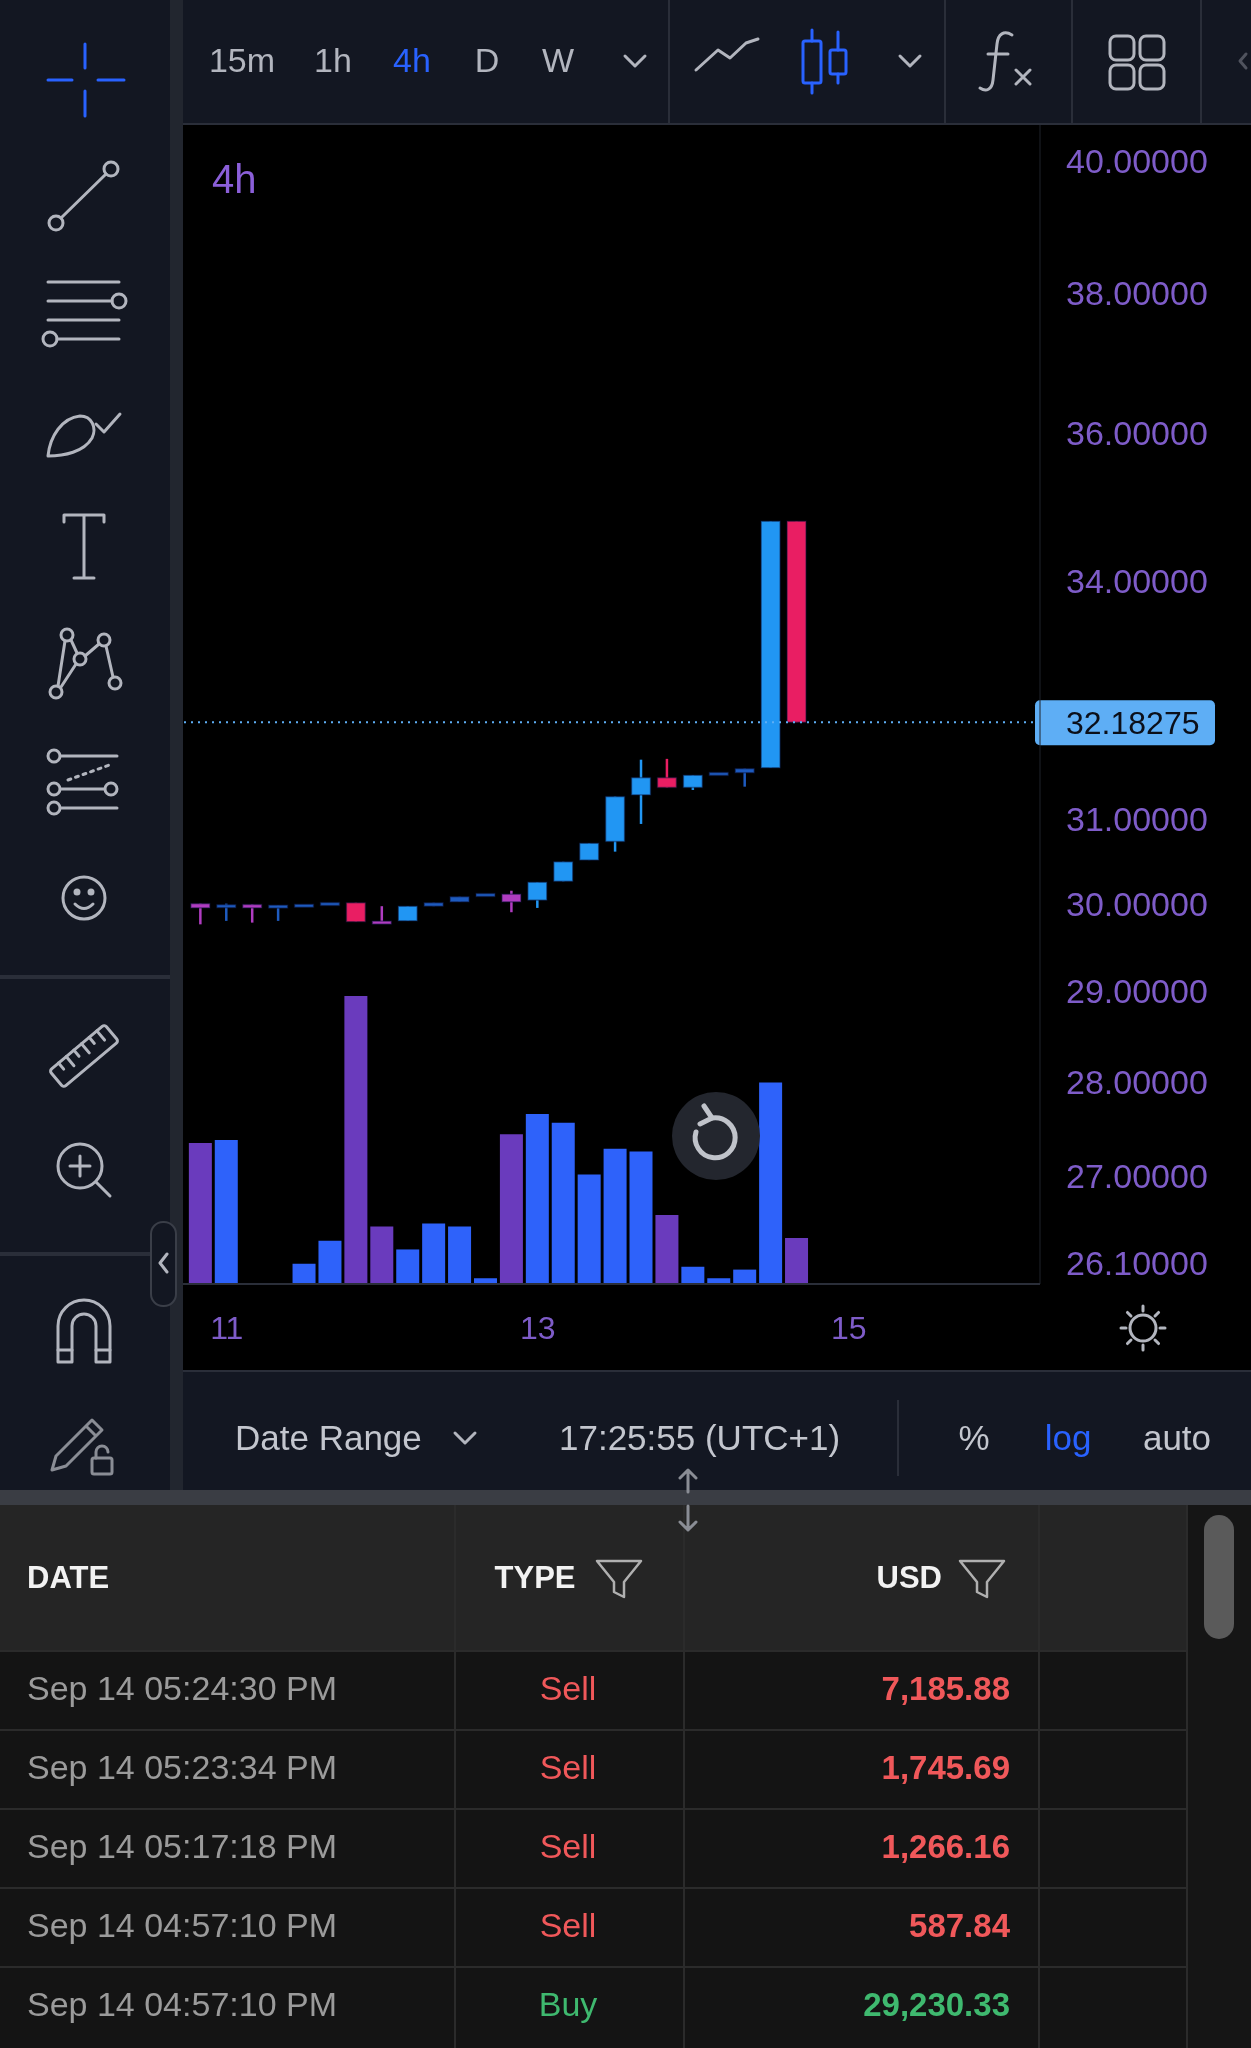  What do you see at coordinates (1137, 160) in the screenshot?
I see `y-tick-label: 40.00000` at bounding box center [1137, 160].